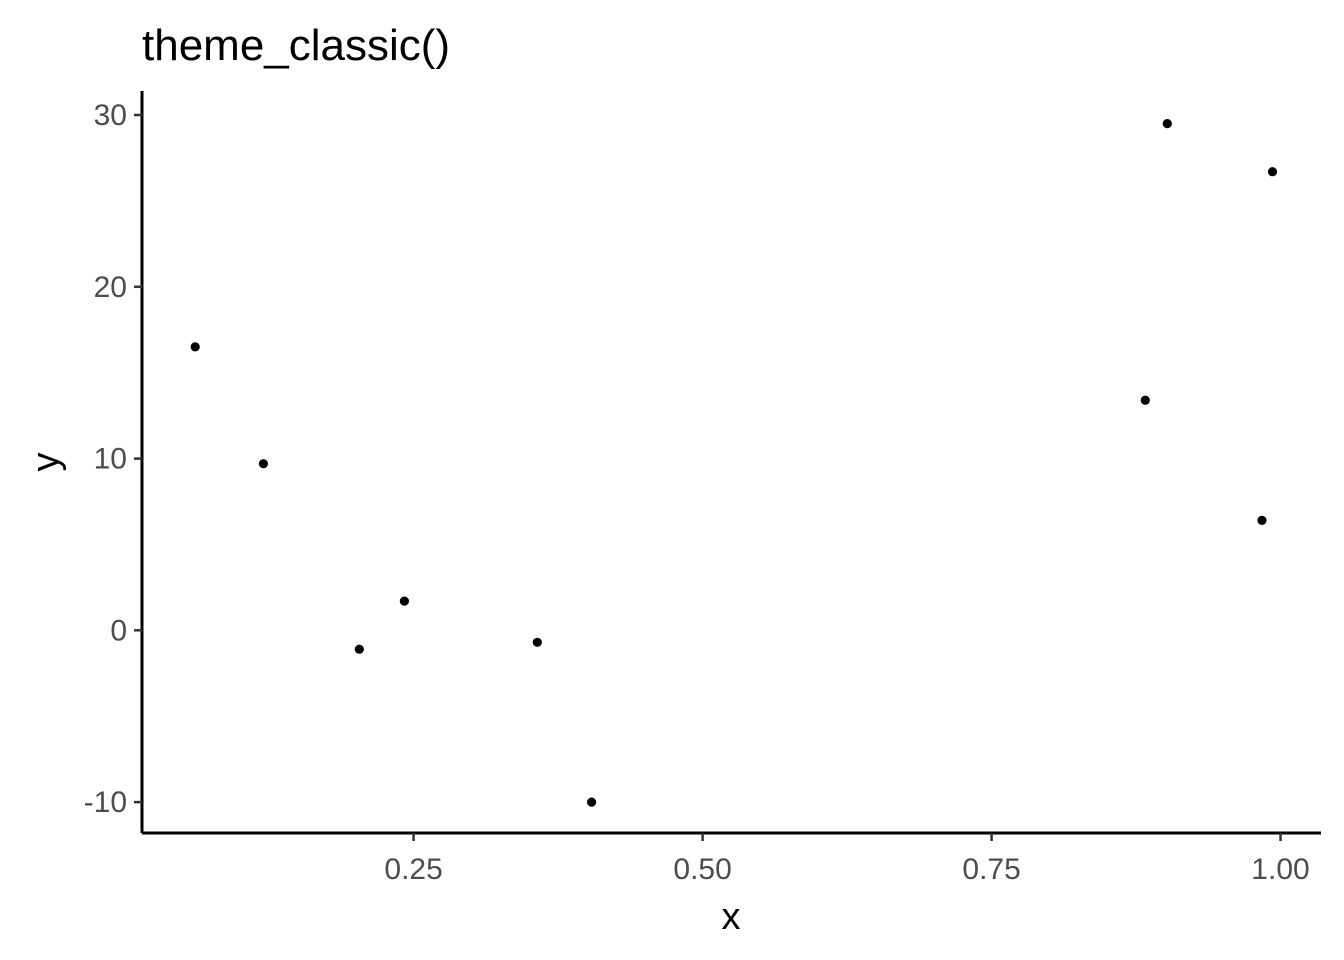  What do you see at coordinates (110, 287) in the screenshot?
I see `y-tick-label-4: 20` at bounding box center [110, 287].